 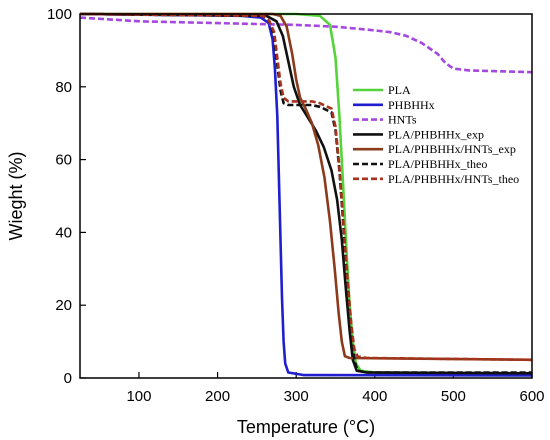 I want to click on x-tick-label-1: 200, so click(x=217, y=396).